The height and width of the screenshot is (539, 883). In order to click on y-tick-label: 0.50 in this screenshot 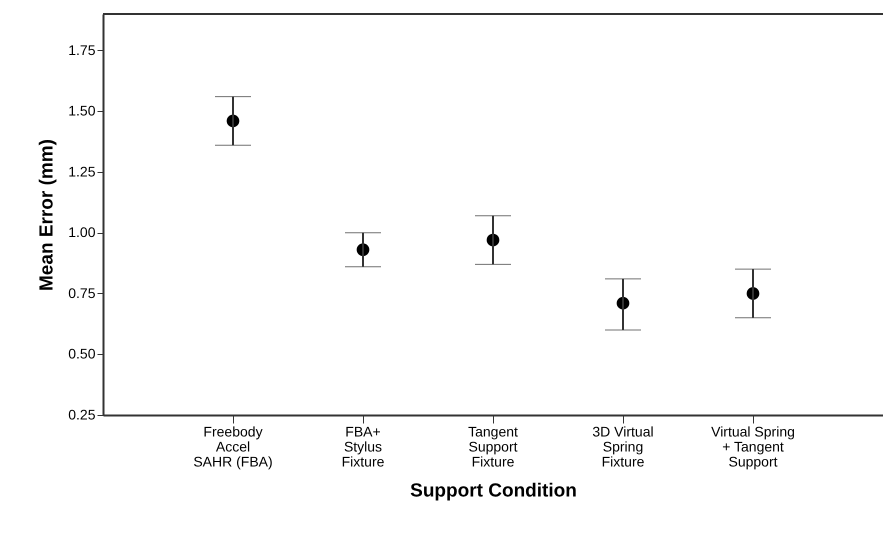, I will do `click(82, 354)`.